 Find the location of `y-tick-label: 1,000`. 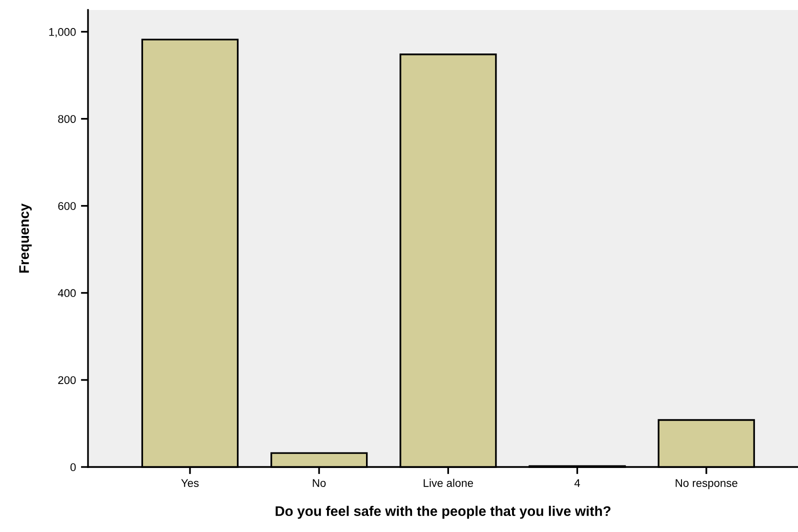

y-tick-label: 1,000 is located at coordinates (62, 33).